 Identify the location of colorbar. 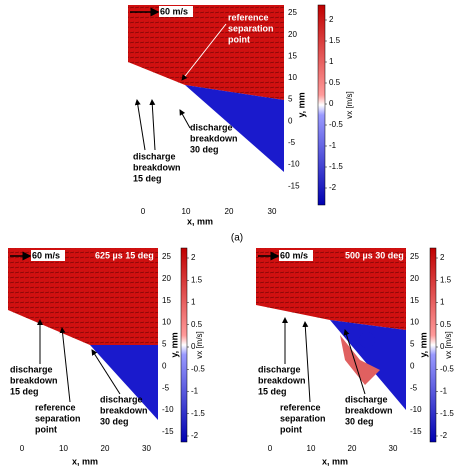
(184, 345).